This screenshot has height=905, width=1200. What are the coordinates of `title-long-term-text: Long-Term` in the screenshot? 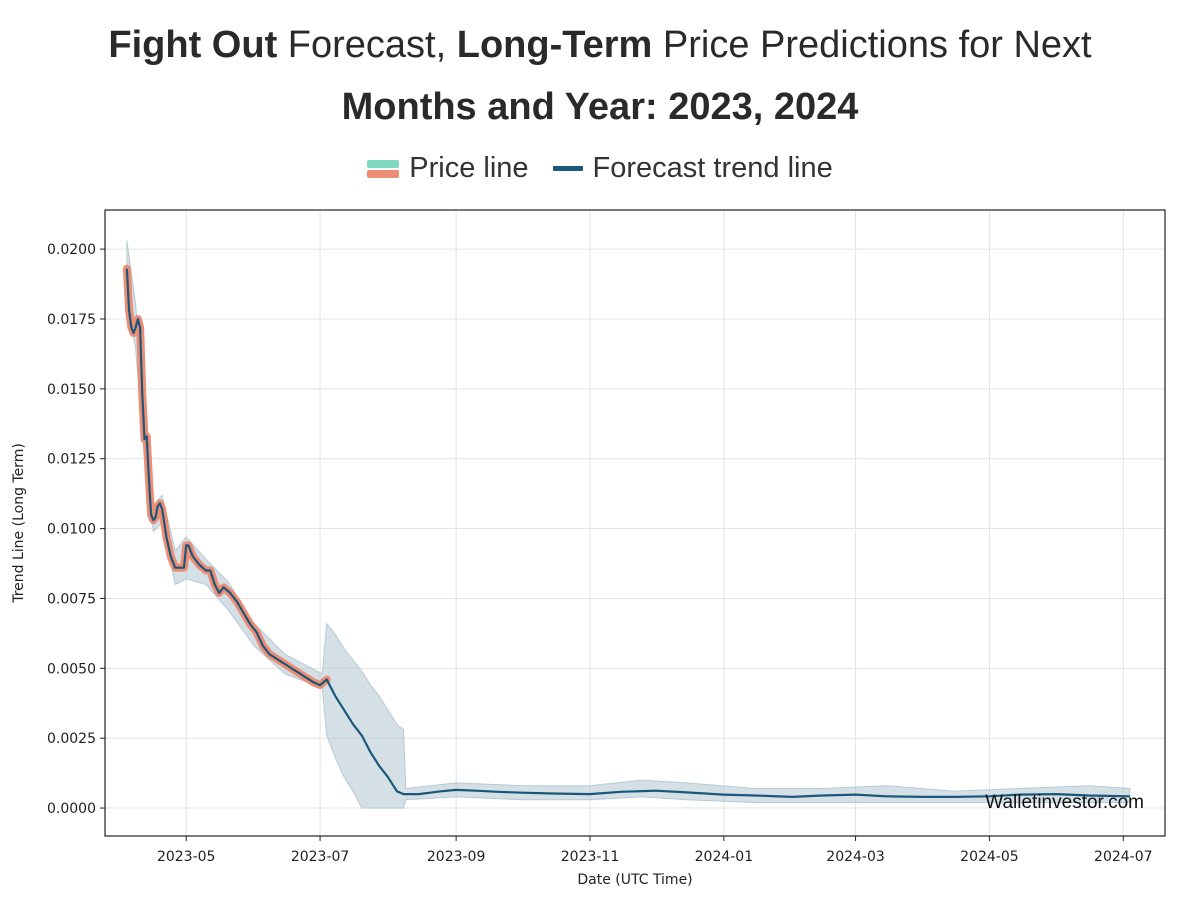 It's located at (554, 45).